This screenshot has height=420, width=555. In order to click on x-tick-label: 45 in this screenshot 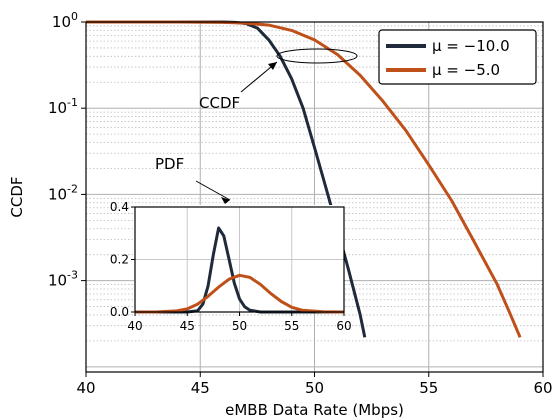, I will do `click(200, 388)`.